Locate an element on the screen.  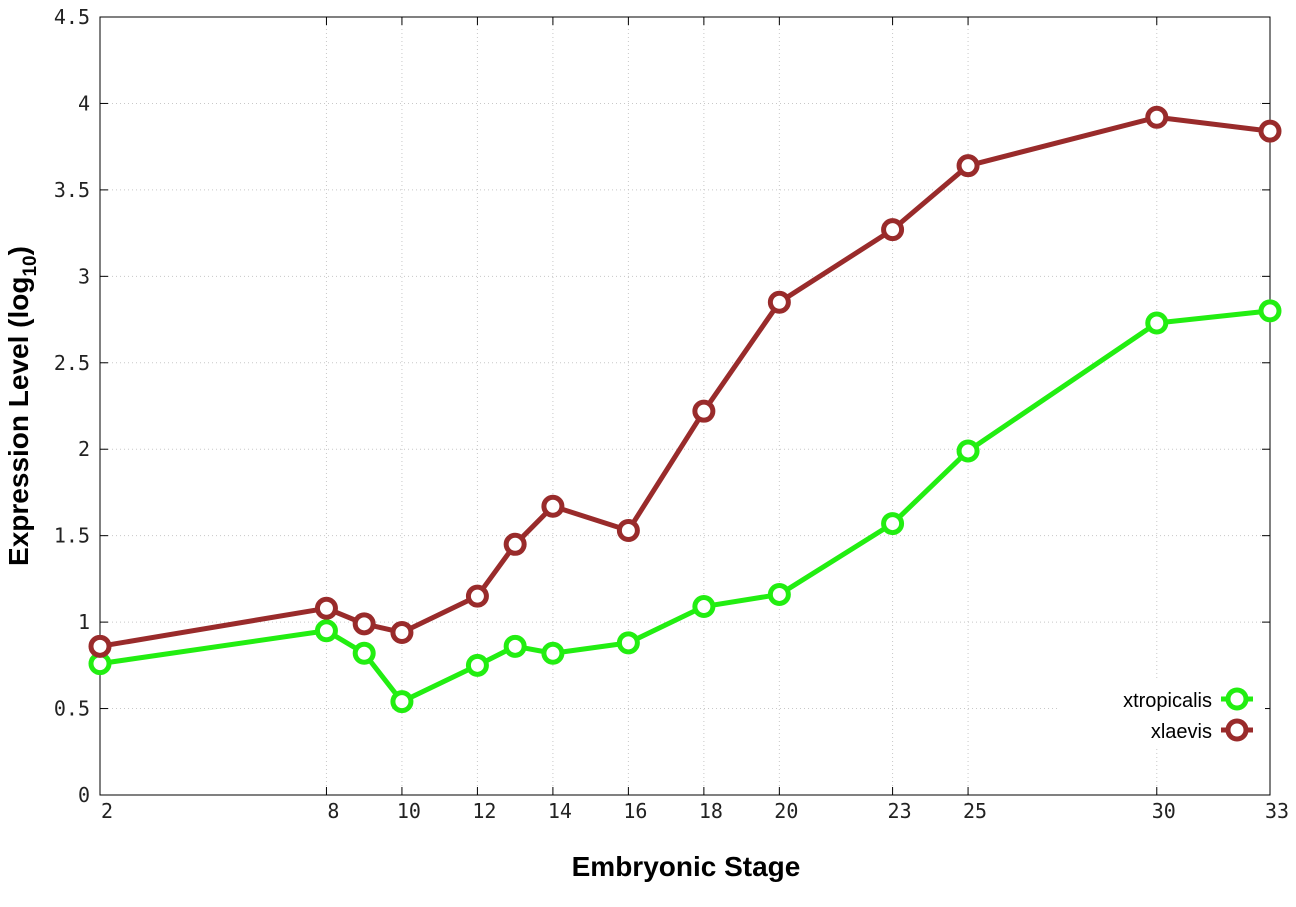
x-tick-label: 8 is located at coordinates (333, 811).